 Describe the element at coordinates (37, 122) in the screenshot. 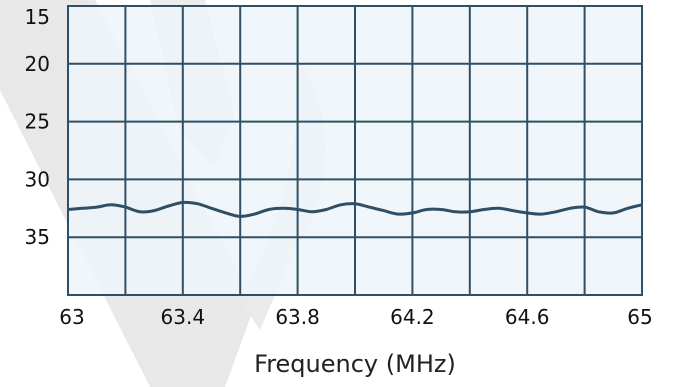

I see `y-tick-label: 25` at that location.